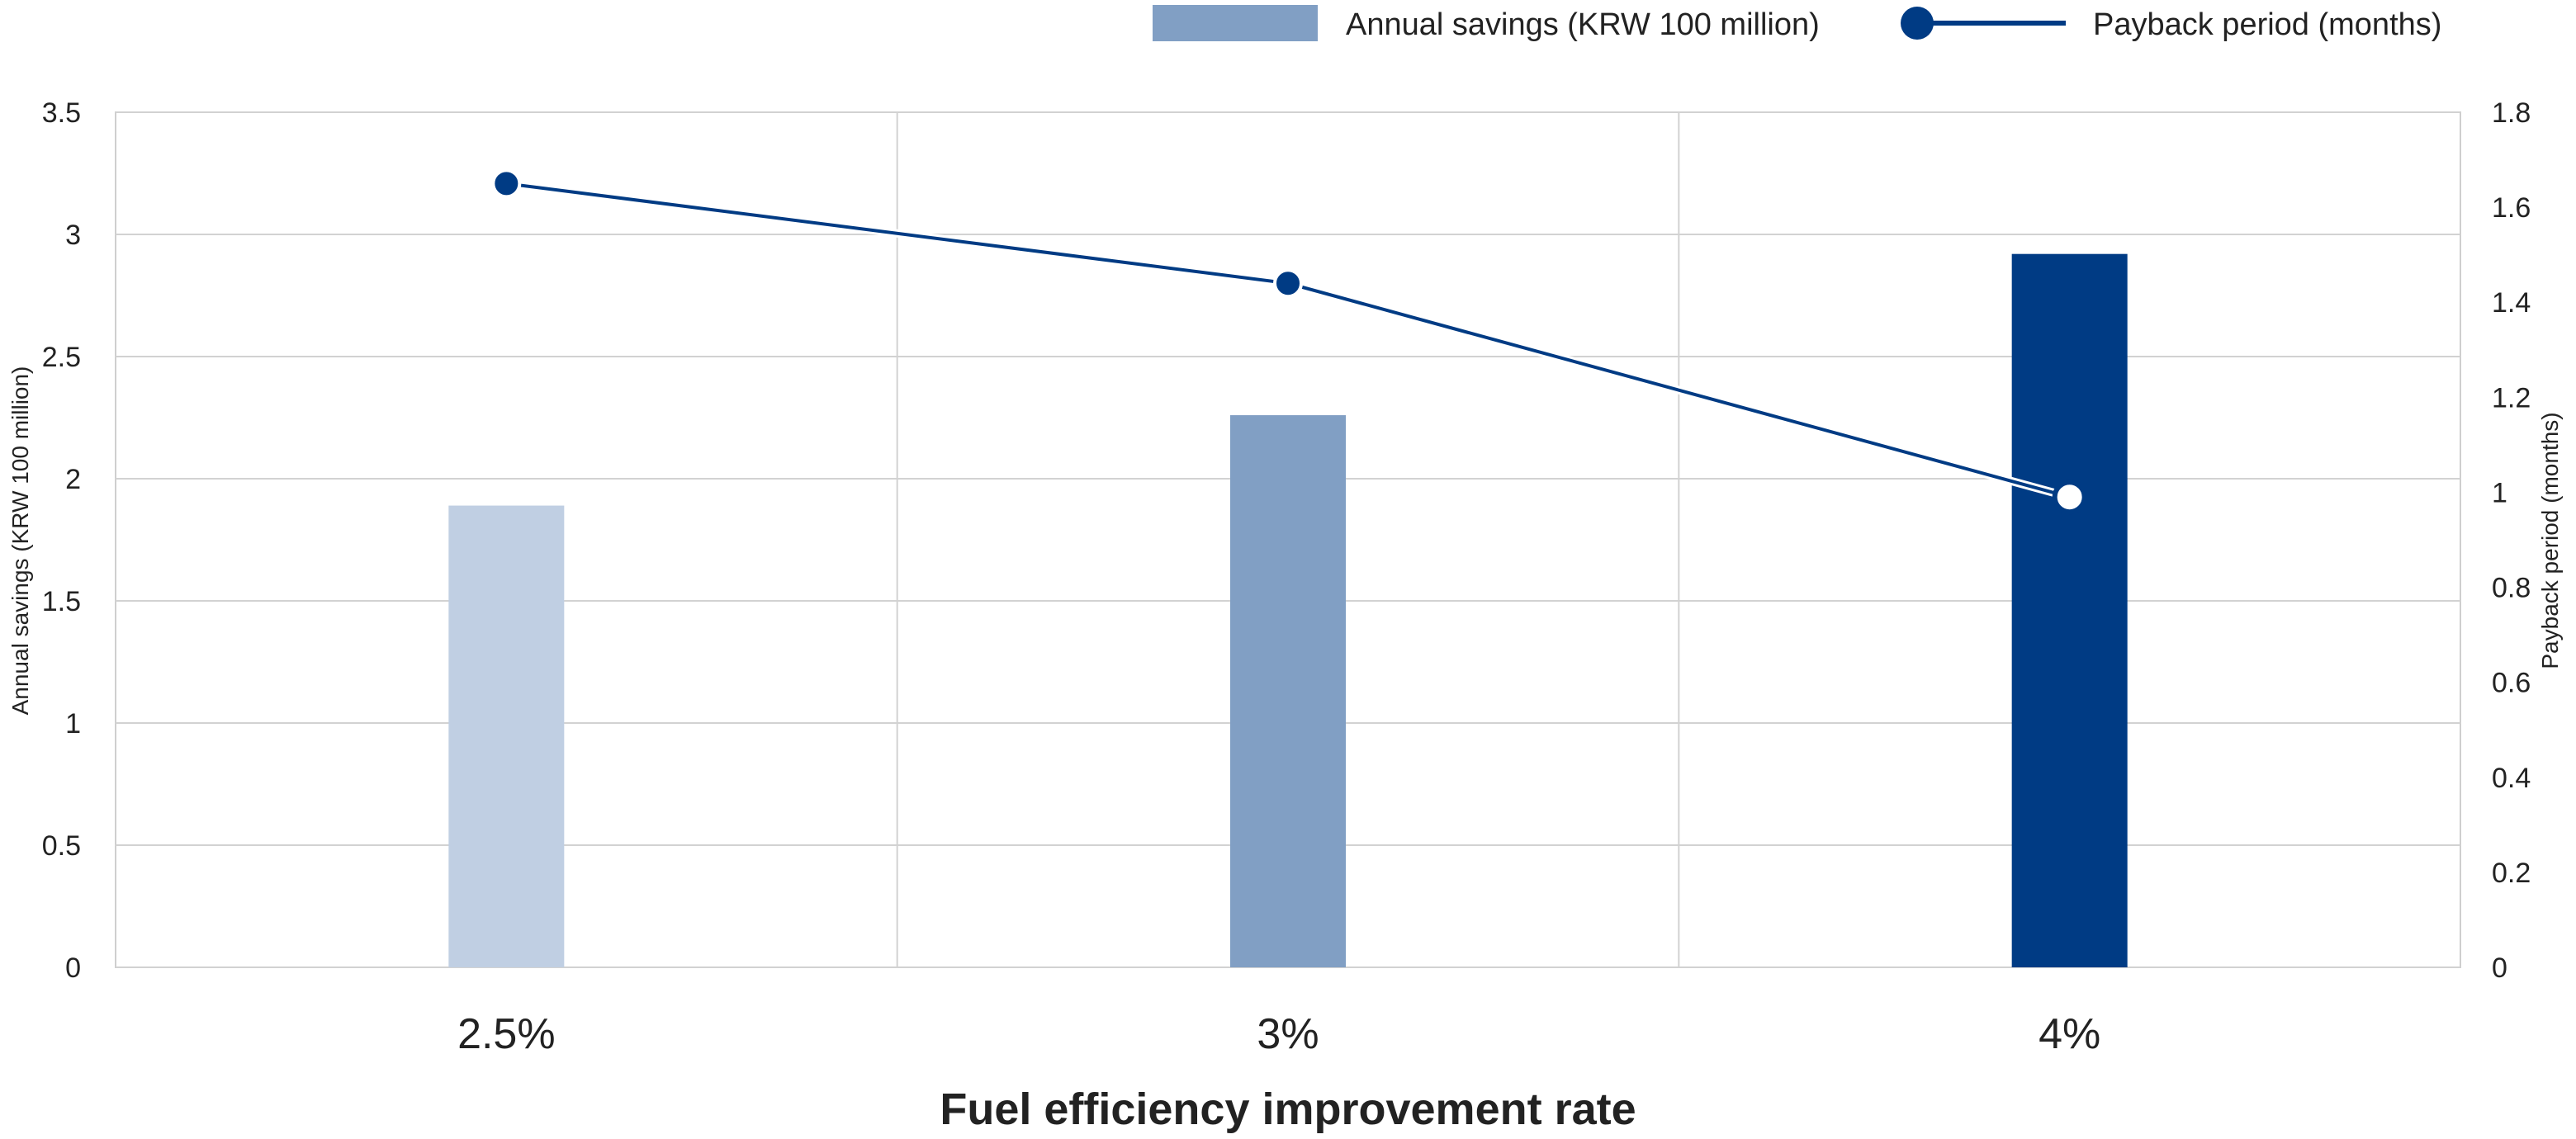 Image resolution: width=2576 pixels, height=1139 pixels. What do you see at coordinates (2511, 778) in the screenshot?
I see `y-tick-label-right: 0.4` at bounding box center [2511, 778].